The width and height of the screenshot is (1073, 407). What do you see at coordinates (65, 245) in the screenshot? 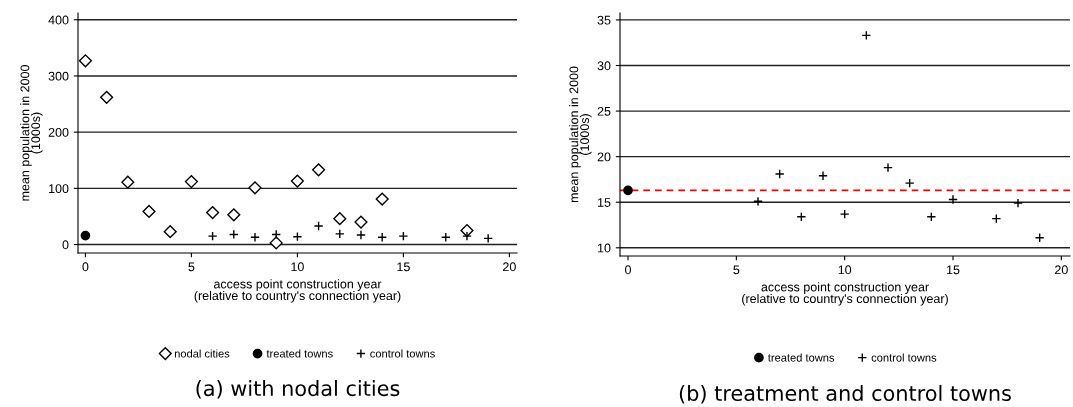
I see `y-tick-label: 0` at bounding box center [65, 245].